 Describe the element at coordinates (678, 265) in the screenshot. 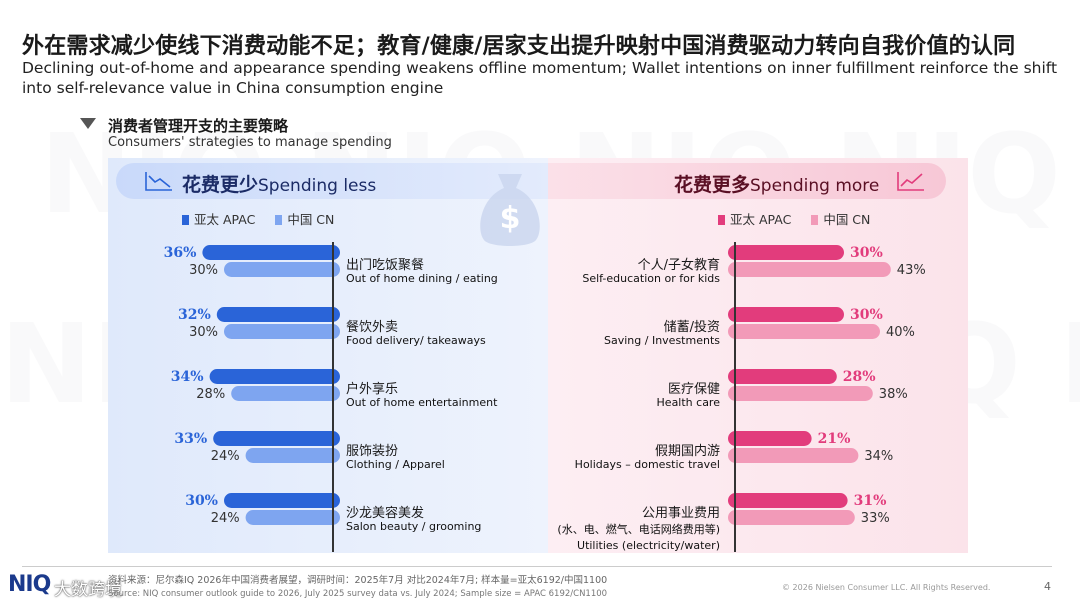

I see `more-category-label: 个人/子女教育` at that location.